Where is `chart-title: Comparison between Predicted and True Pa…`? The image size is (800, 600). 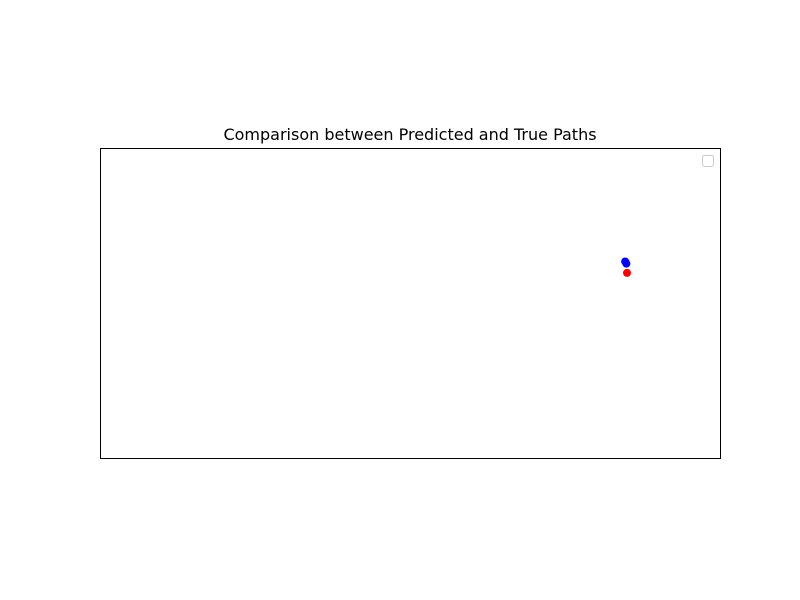 chart-title: Comparison between Predicted and True Pa… is located at coordinates (409, 134).